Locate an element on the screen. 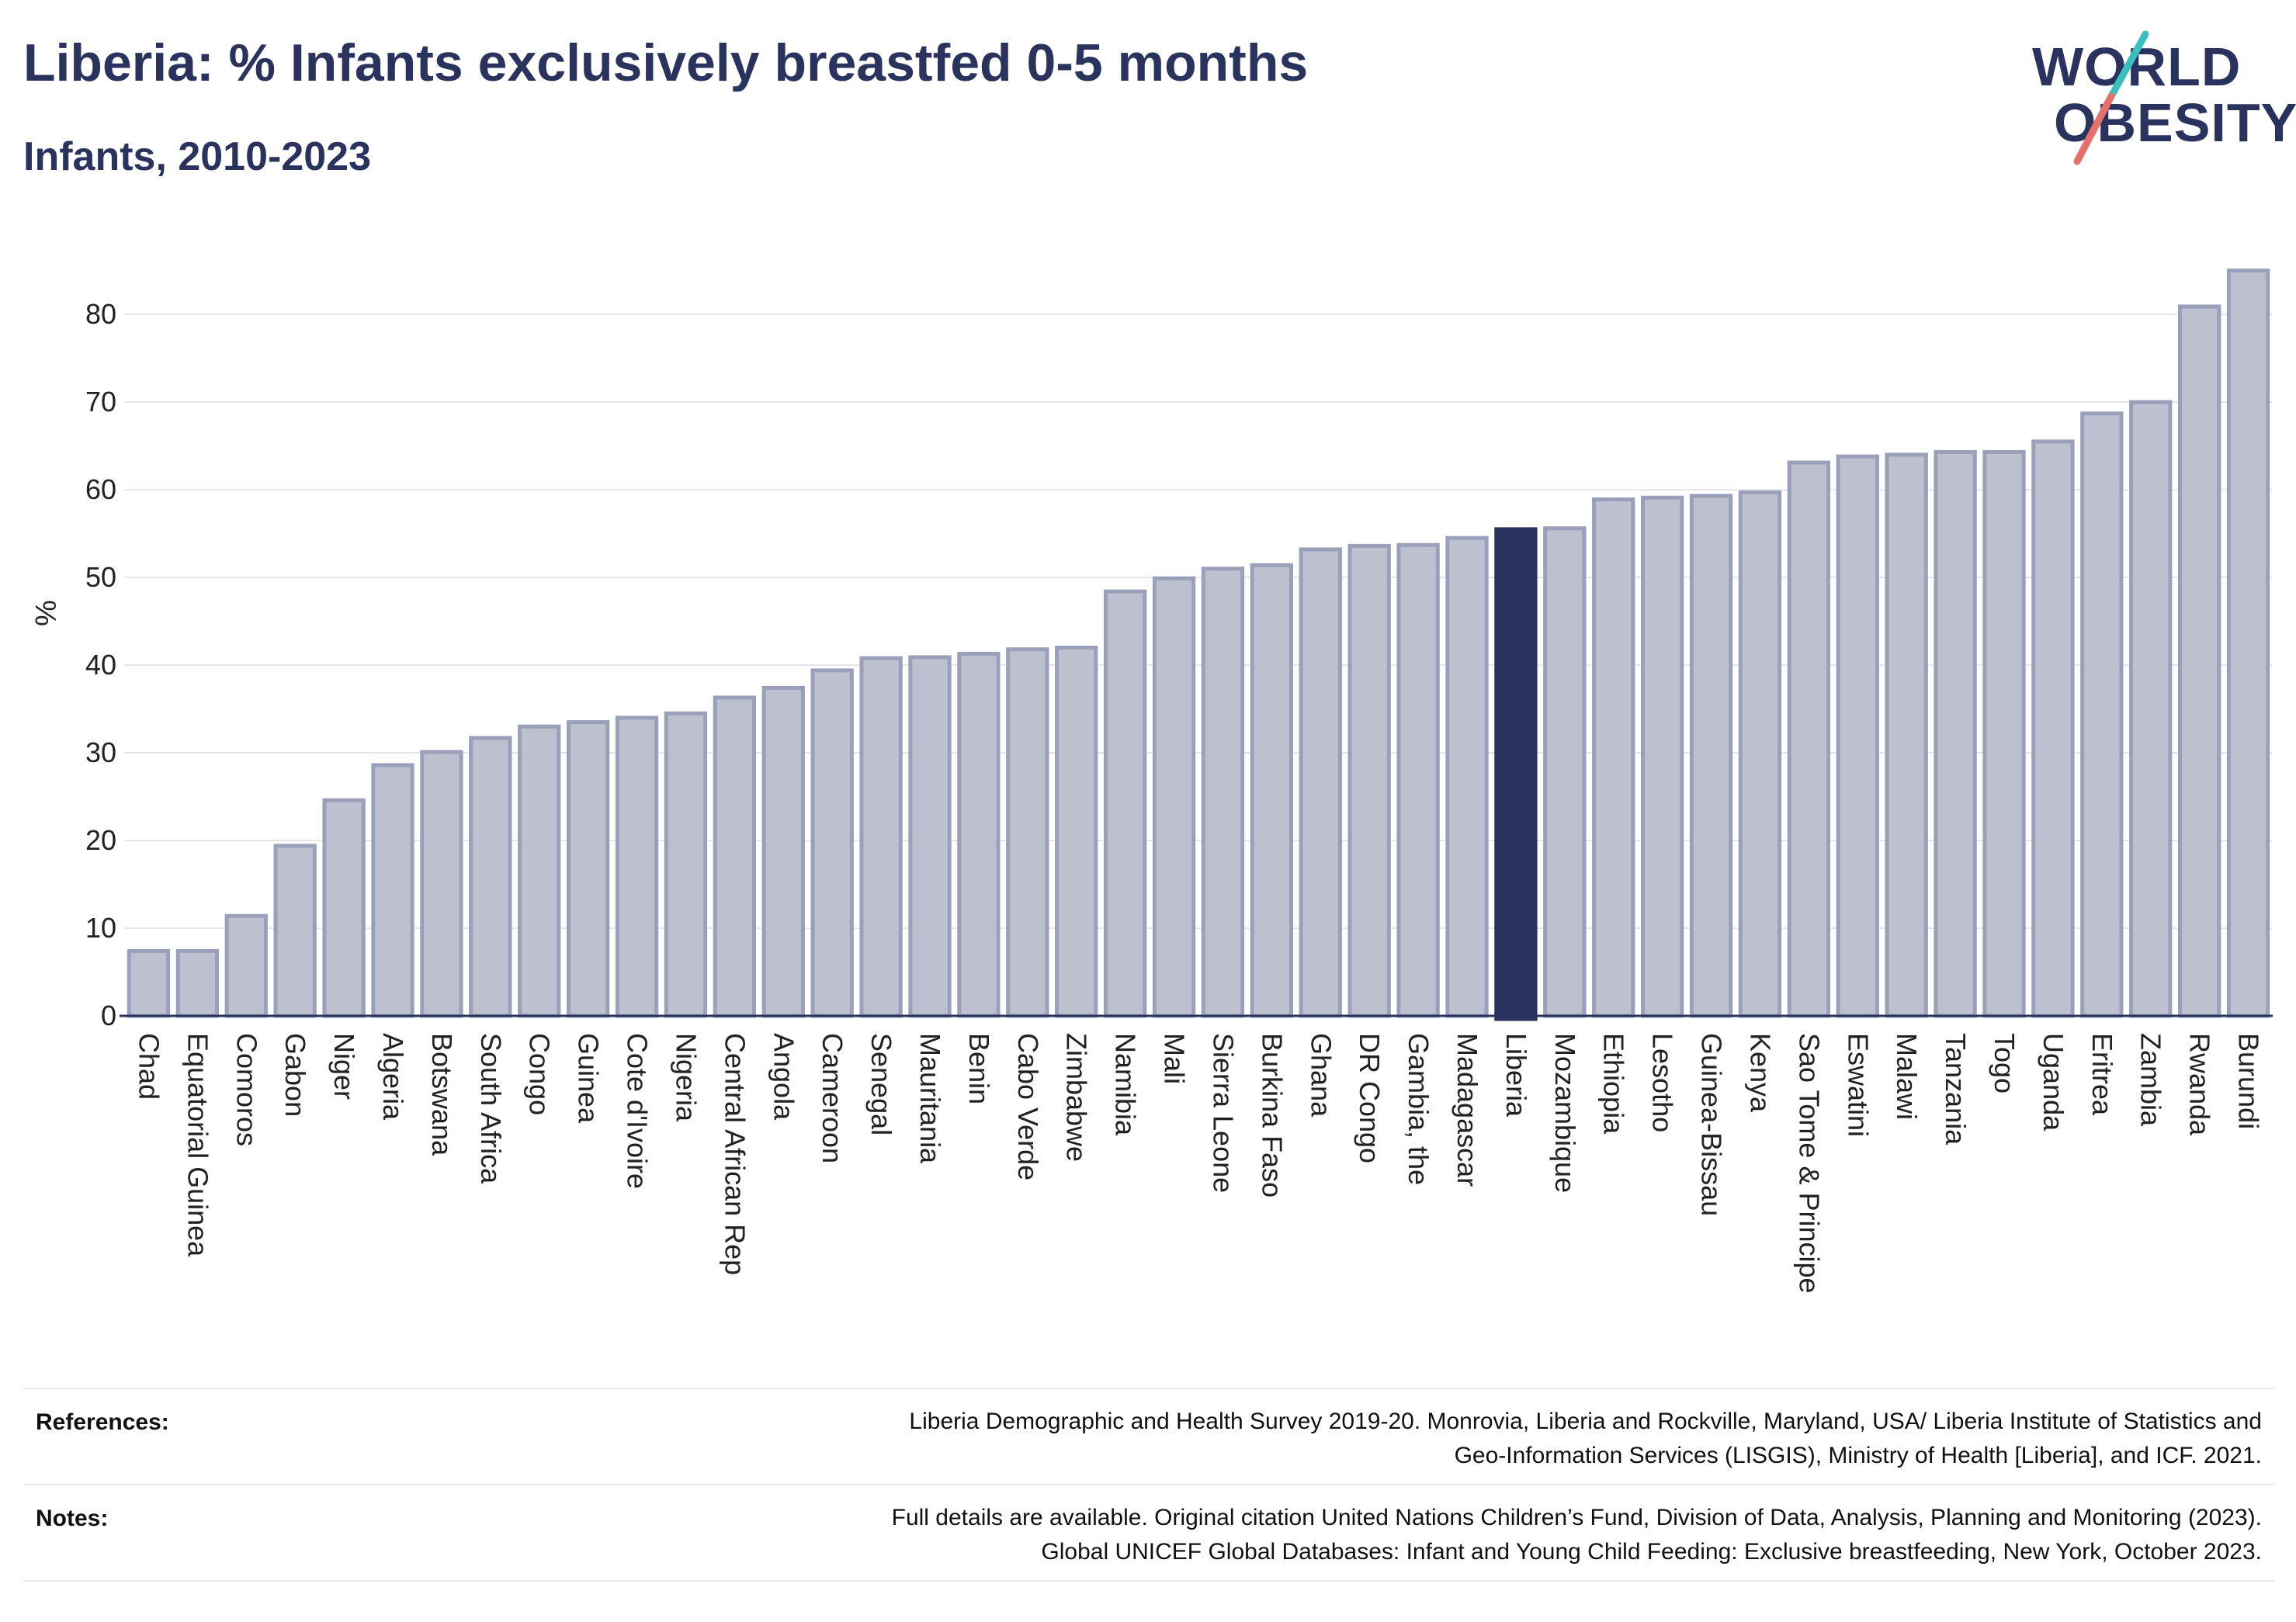  bar-dr-congo is located at coordinates (1369, 780).